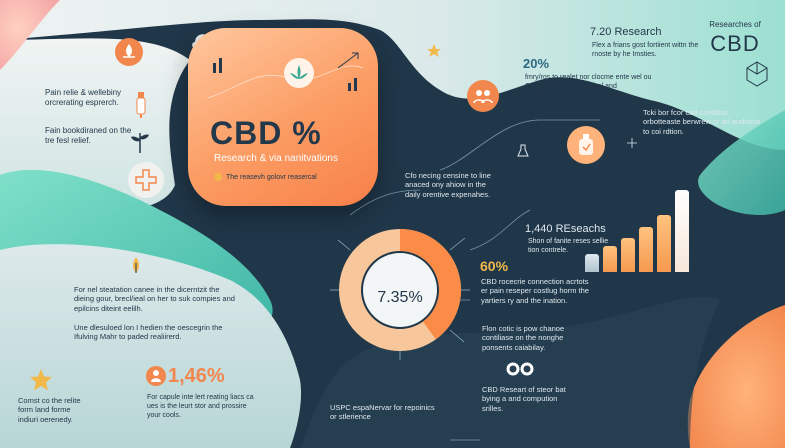  Describe the element at coordinates (266, 133) in the screenshot. I see `card-title: CBD %` at that location.